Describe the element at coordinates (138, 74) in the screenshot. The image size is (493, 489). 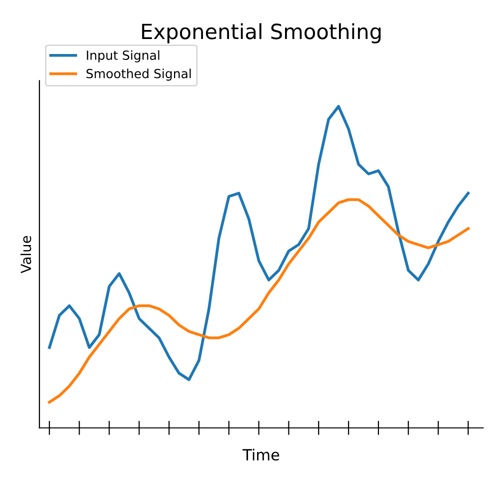
I see `legend-label: Smoothed Signal` at that location.